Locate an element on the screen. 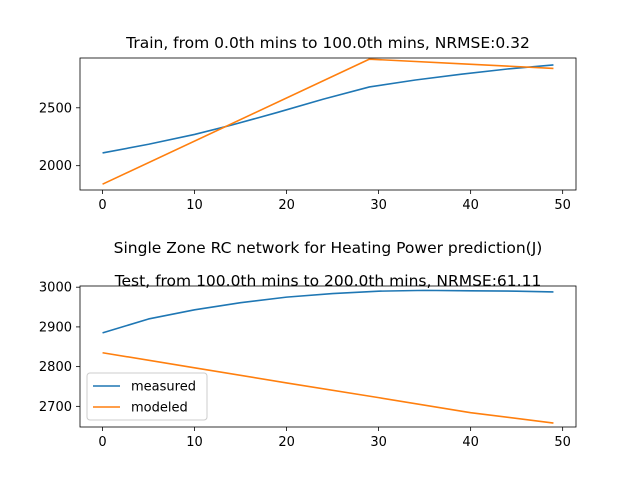 The height and width of the screenshot is (480, 640). y-tick-label: 2800 is located at coordinates (55, 367).